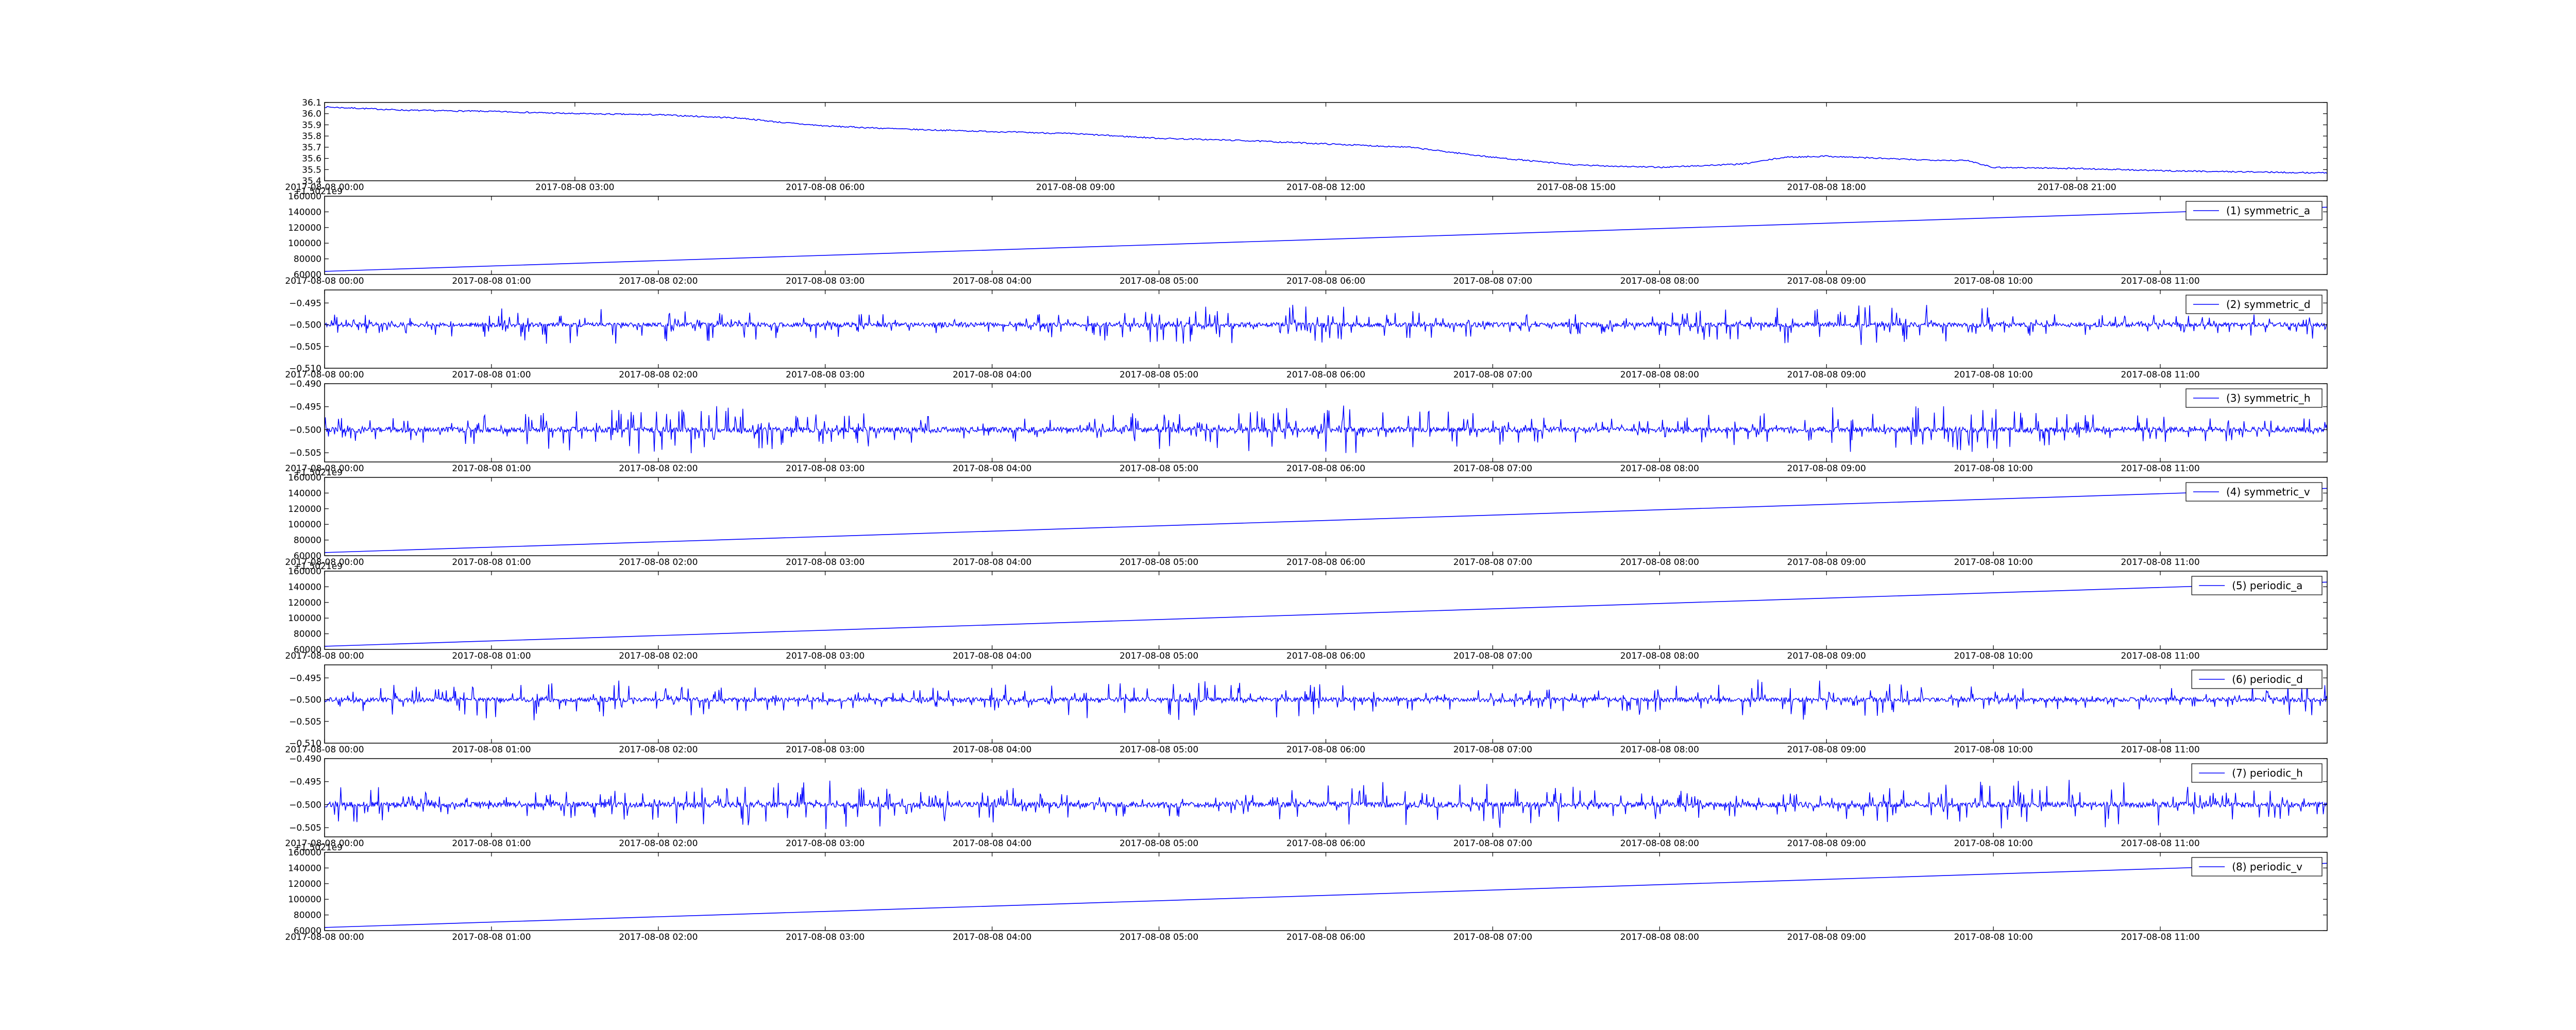 The width and height of the screenshot is (2576, 1030). Describe the element at coordinates (2268, 304) in the screenshot. I see `legend-label: (2) symmetric_d` at that location.